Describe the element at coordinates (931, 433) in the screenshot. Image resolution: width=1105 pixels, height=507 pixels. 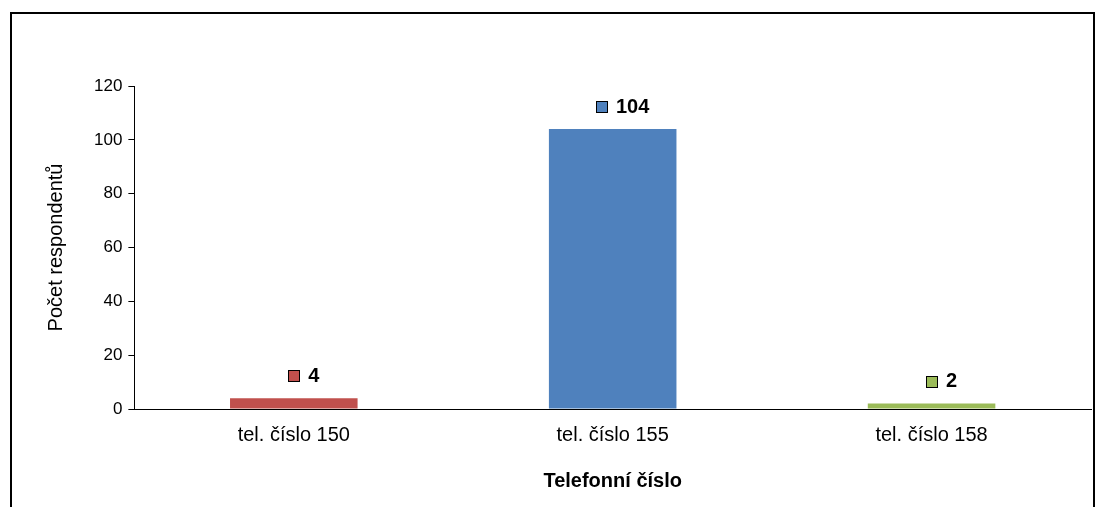
I see `x-tick-label: tel. číslo 158` at that location.